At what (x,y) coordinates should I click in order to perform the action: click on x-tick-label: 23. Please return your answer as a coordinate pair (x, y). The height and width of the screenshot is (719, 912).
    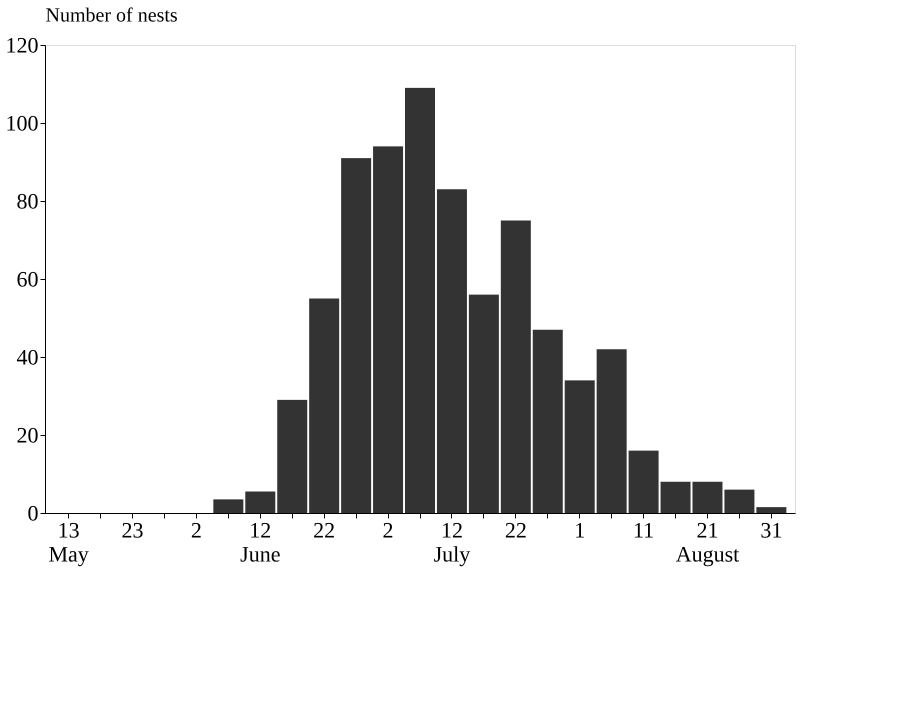
    Looking at the image, I should click on (133, 530).